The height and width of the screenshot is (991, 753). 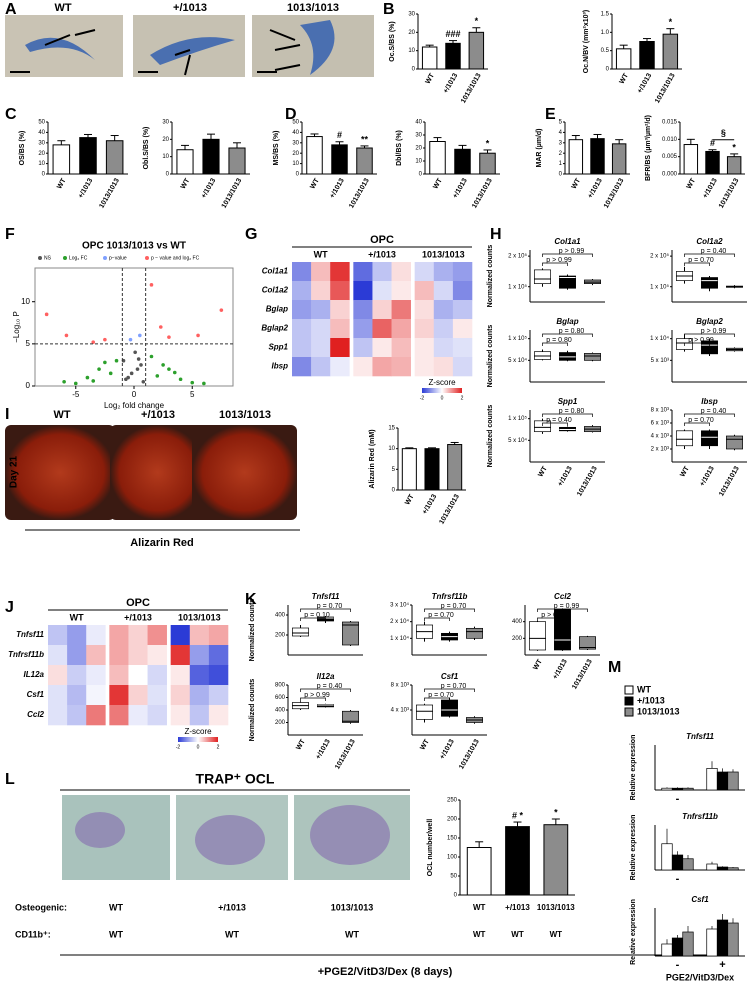 What do you see at coordinates (712, 143) in the screenshot?
I see `annotation: #` at bounding box center [712, 143].